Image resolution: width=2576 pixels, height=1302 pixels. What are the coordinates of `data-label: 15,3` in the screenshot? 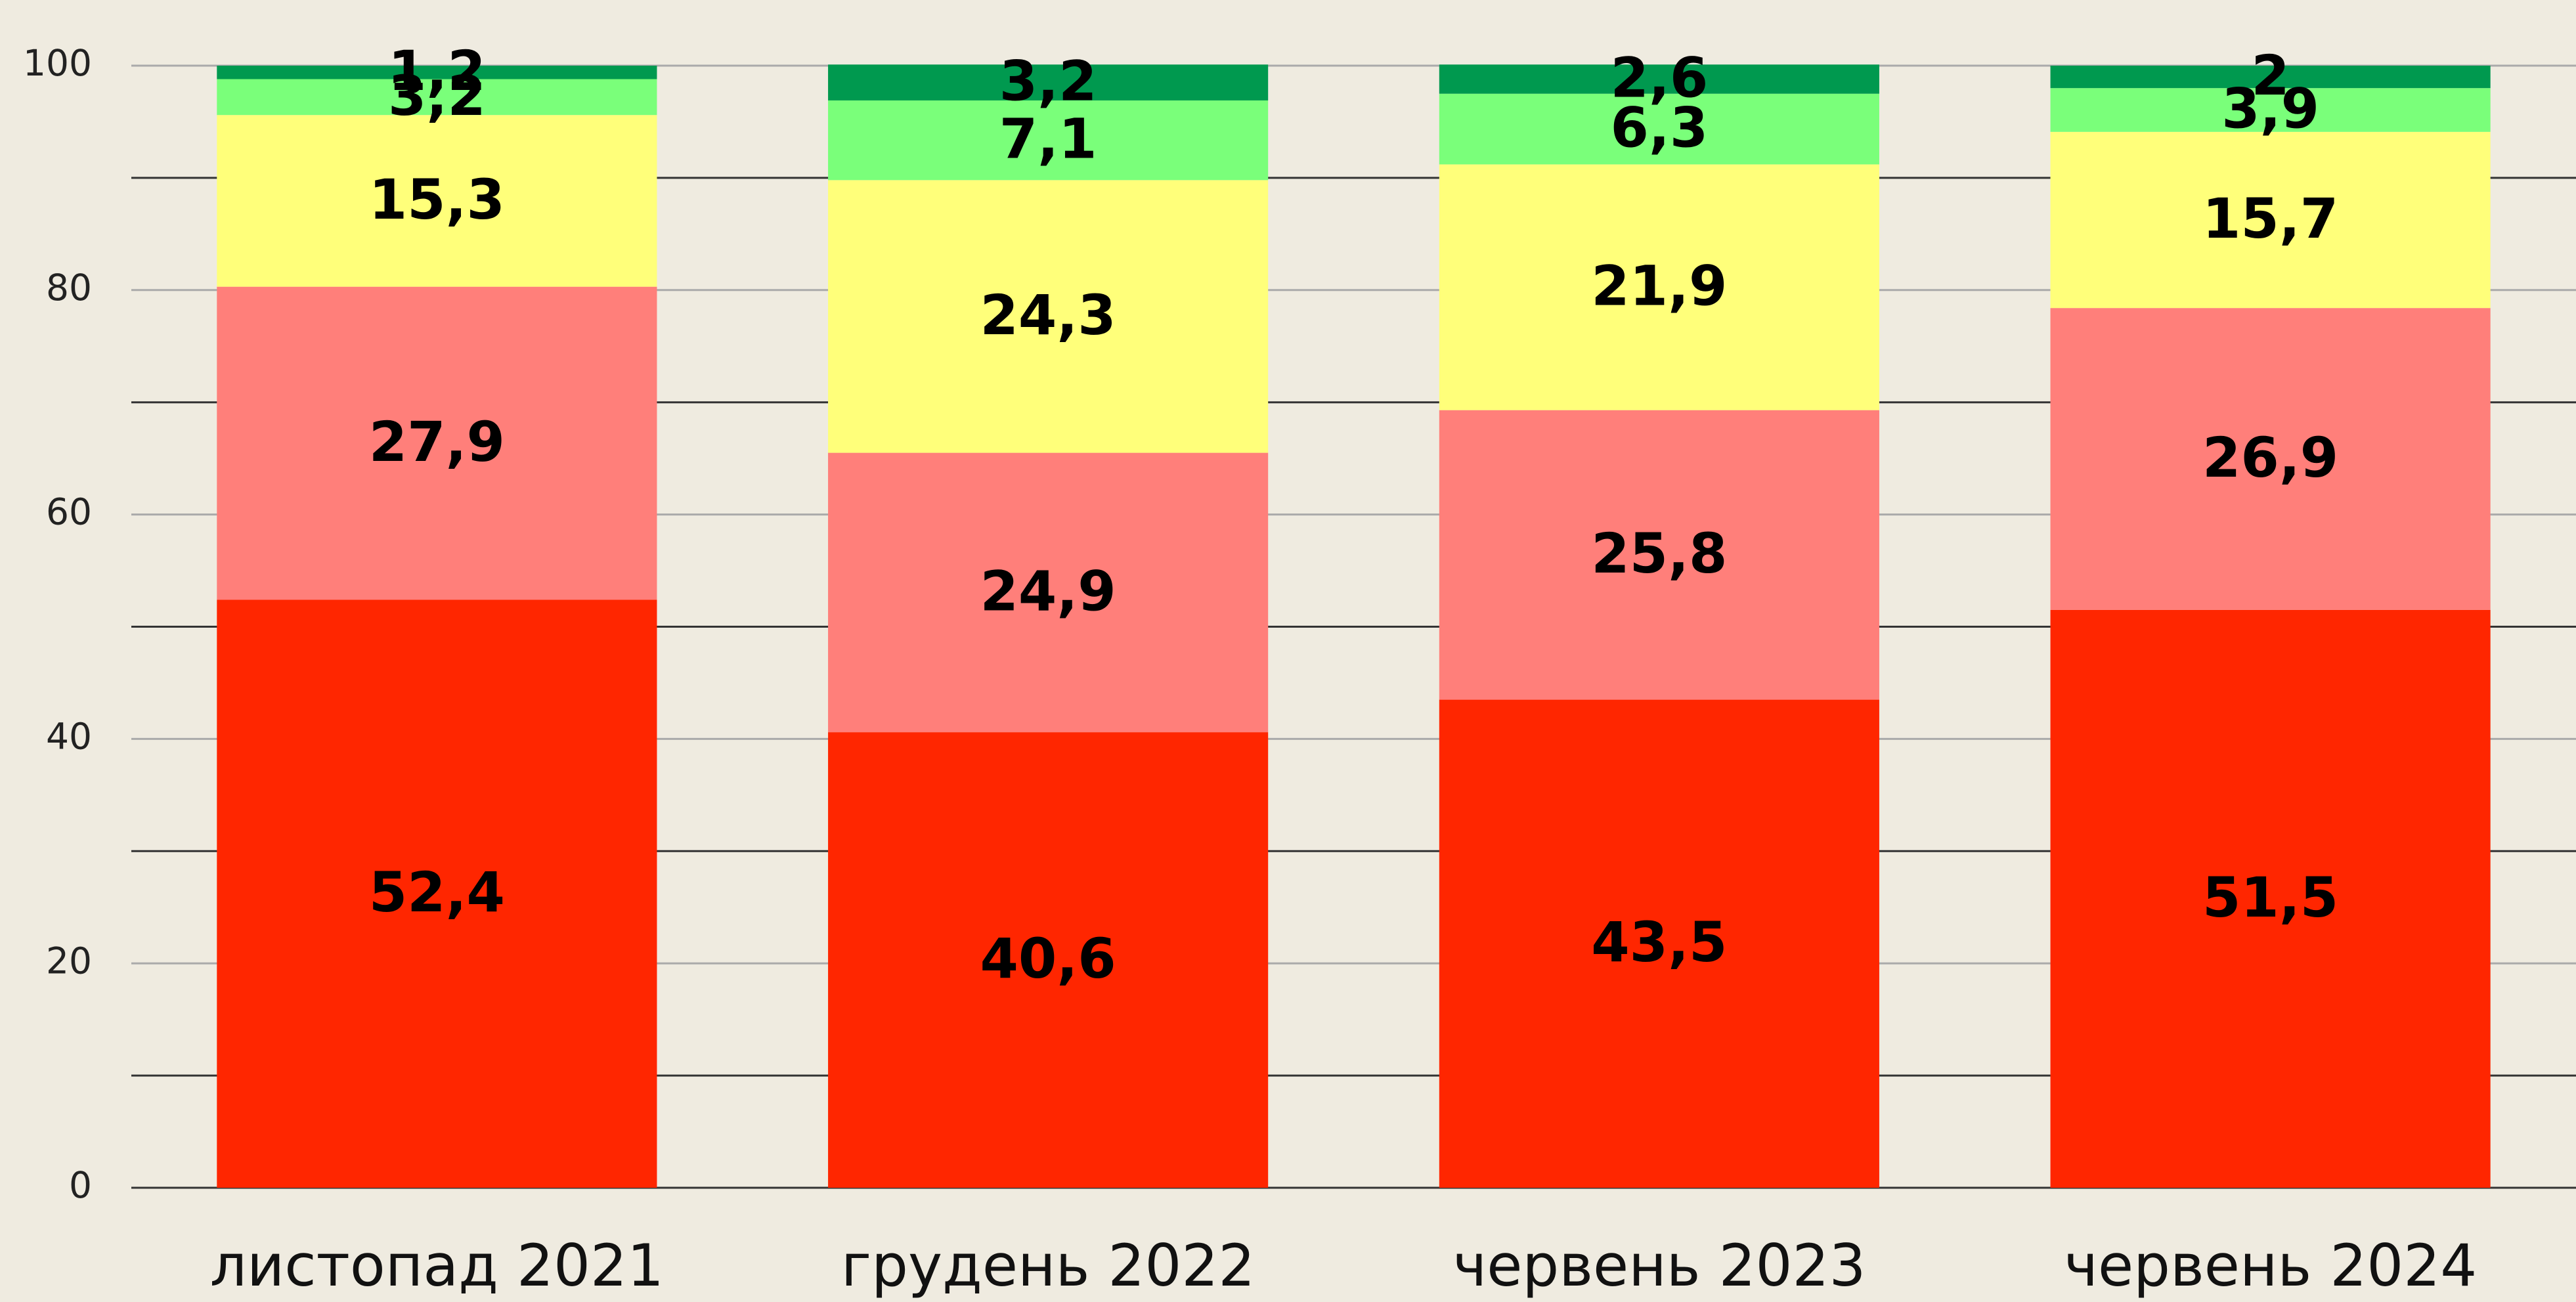 It's located at (437, 199).